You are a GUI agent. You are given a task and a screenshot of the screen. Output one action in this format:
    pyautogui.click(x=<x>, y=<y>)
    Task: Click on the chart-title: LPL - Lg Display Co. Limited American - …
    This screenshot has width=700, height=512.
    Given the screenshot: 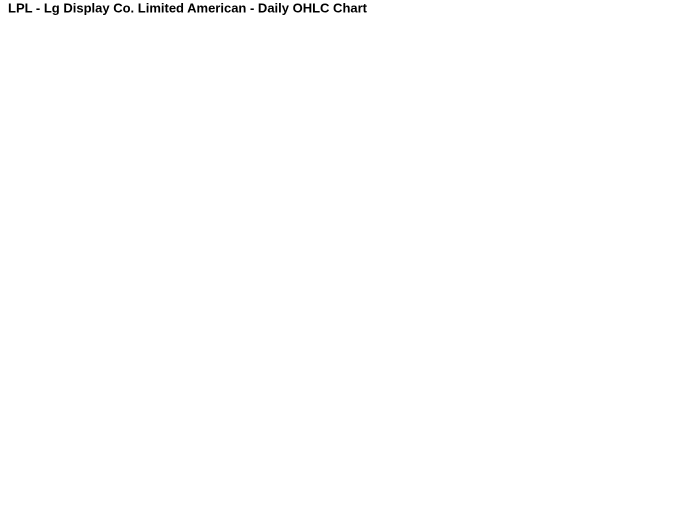 What is the action you would take?
    pyautogui.click(x=188, y=7)
    